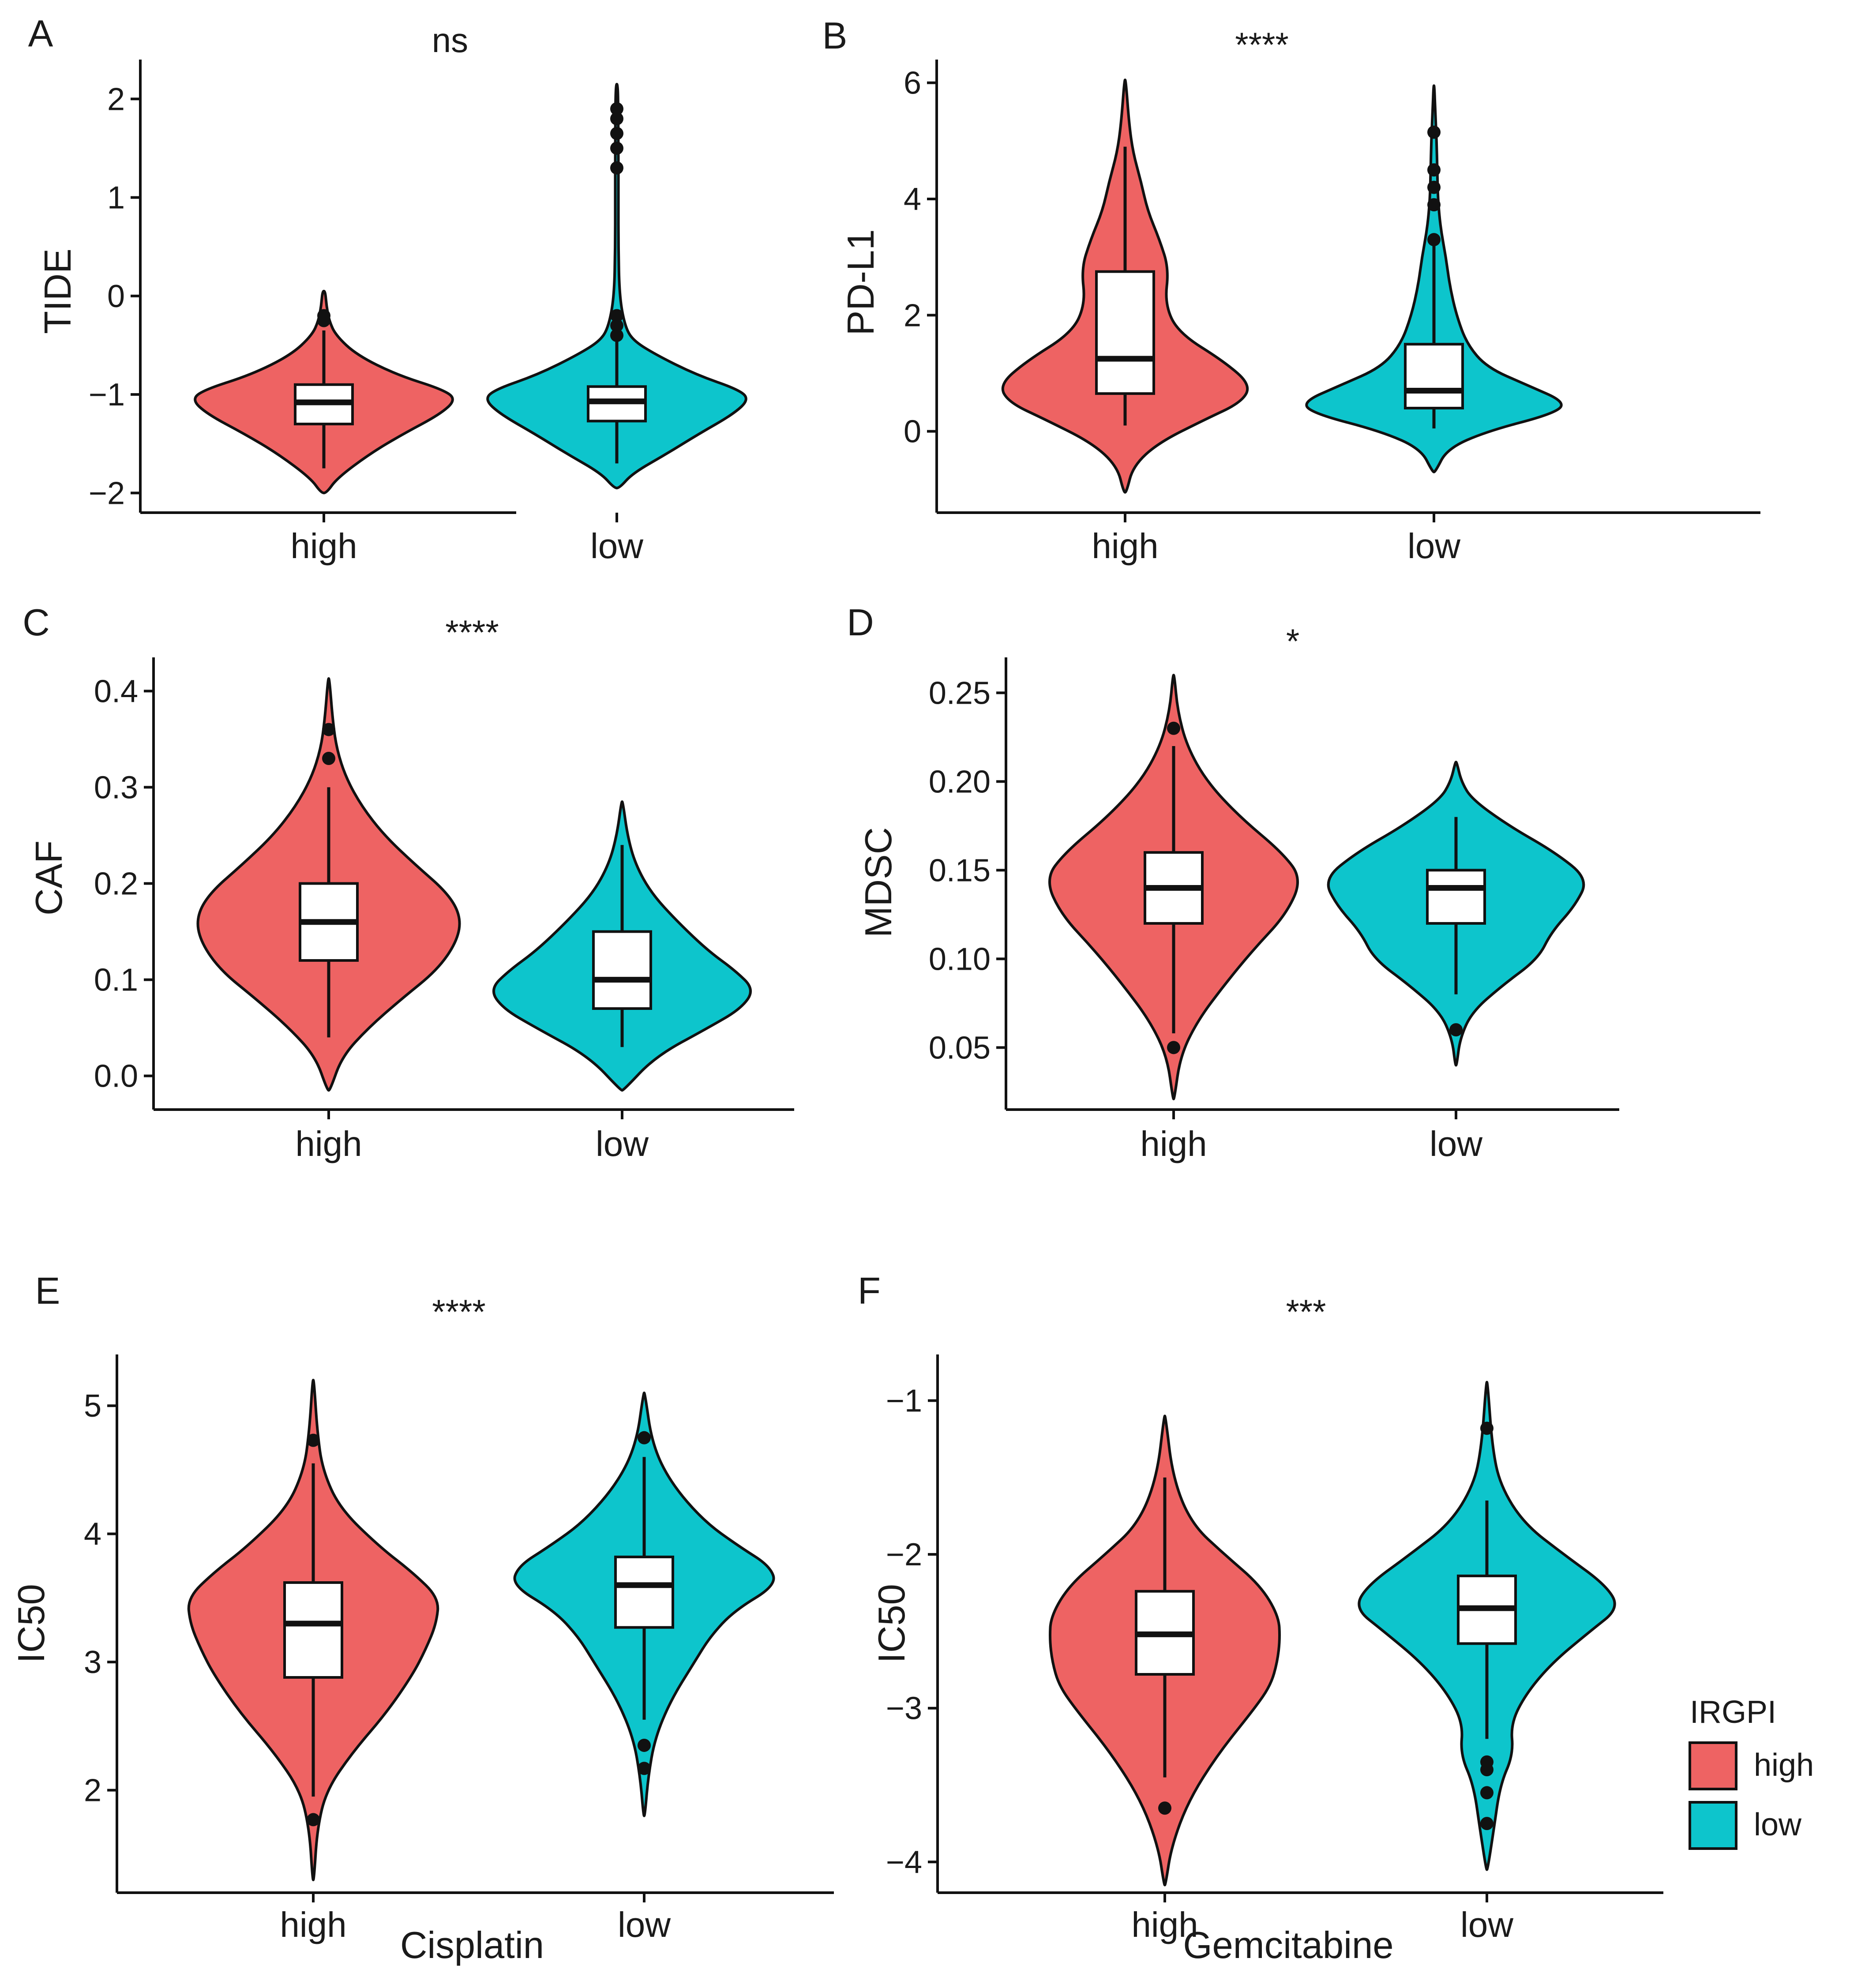 The width and height of the screenshot is (1850, 1988). What do you see at coordinates (1713, 1825) in the screenshot?
I see `legend-swatch-low` at bounding box center [1713, 1825].